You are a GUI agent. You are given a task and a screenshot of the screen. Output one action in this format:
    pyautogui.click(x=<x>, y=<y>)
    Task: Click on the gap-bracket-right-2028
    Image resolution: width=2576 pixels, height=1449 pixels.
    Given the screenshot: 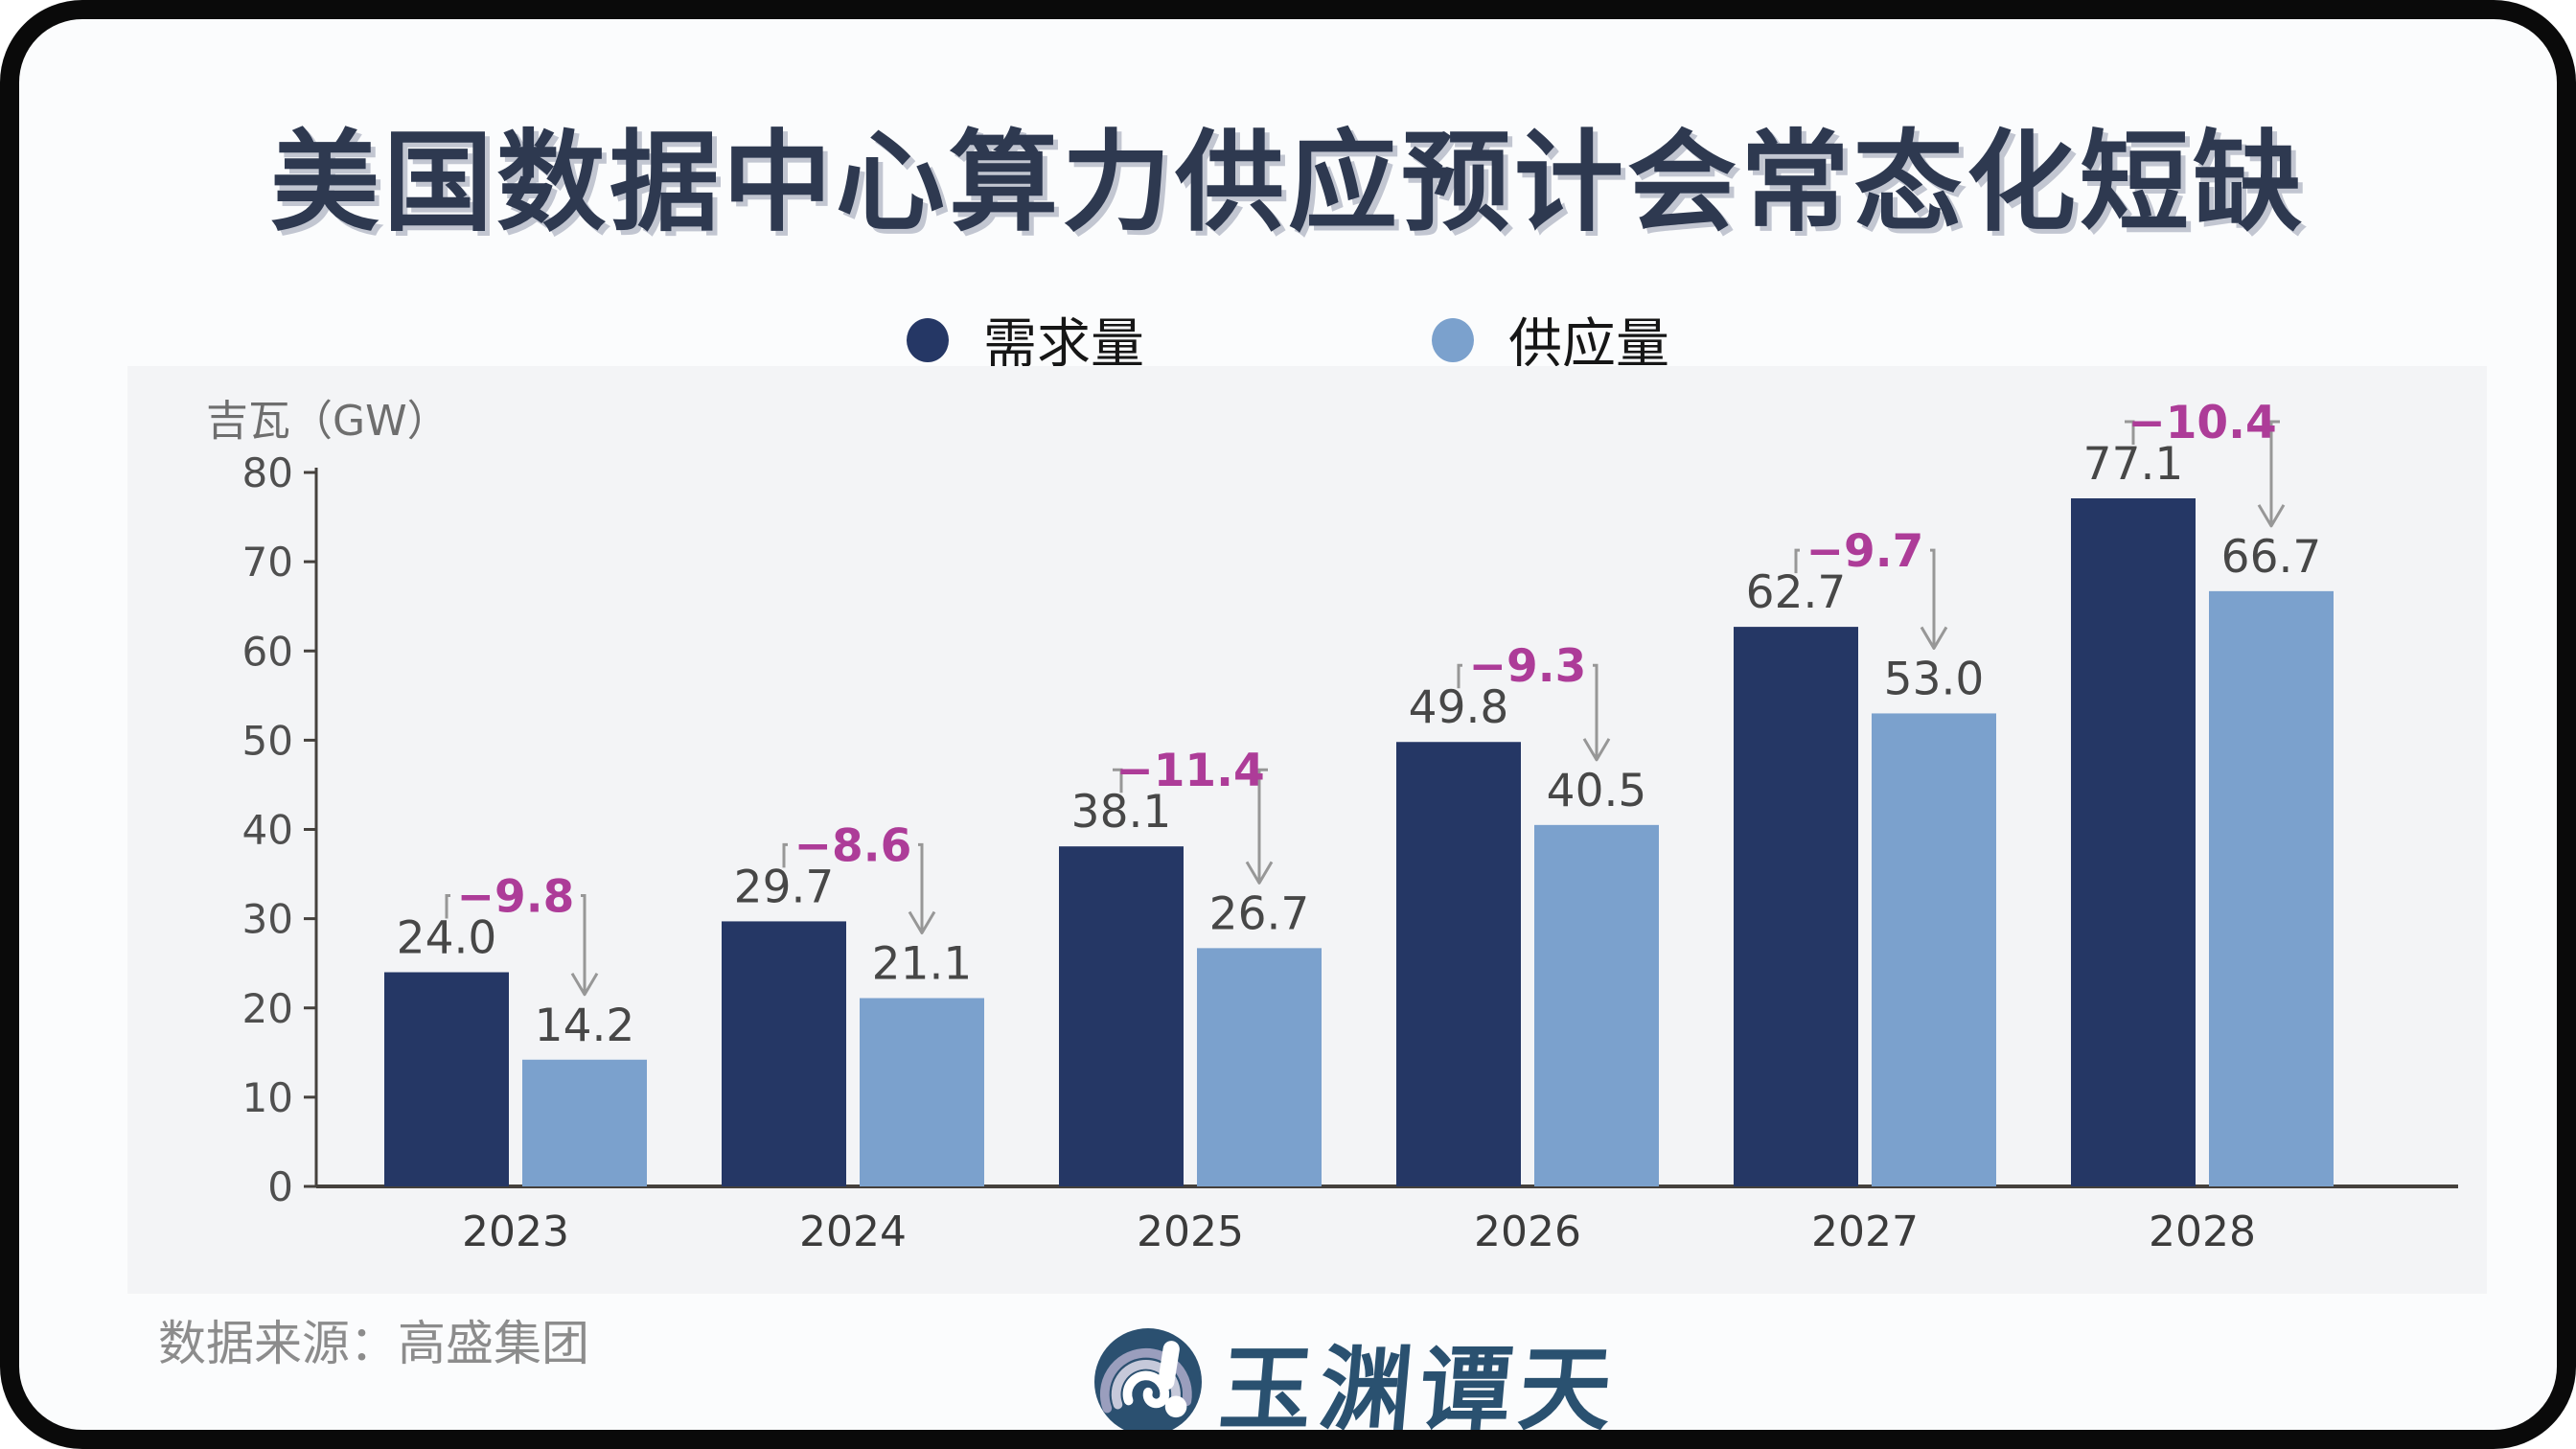 What is the action you would take?
    pyautogui.click(x=2274, y=472)
    